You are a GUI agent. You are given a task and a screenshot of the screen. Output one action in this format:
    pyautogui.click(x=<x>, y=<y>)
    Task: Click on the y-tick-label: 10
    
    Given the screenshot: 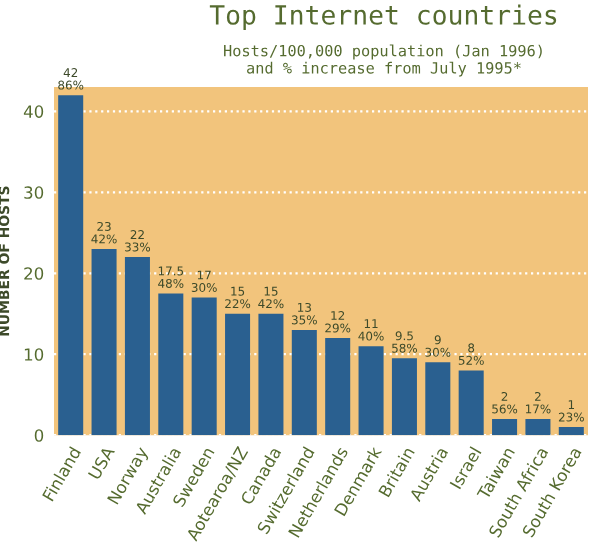 What is the action you would take?
    pyautogui.click(x=34, y=354)
    